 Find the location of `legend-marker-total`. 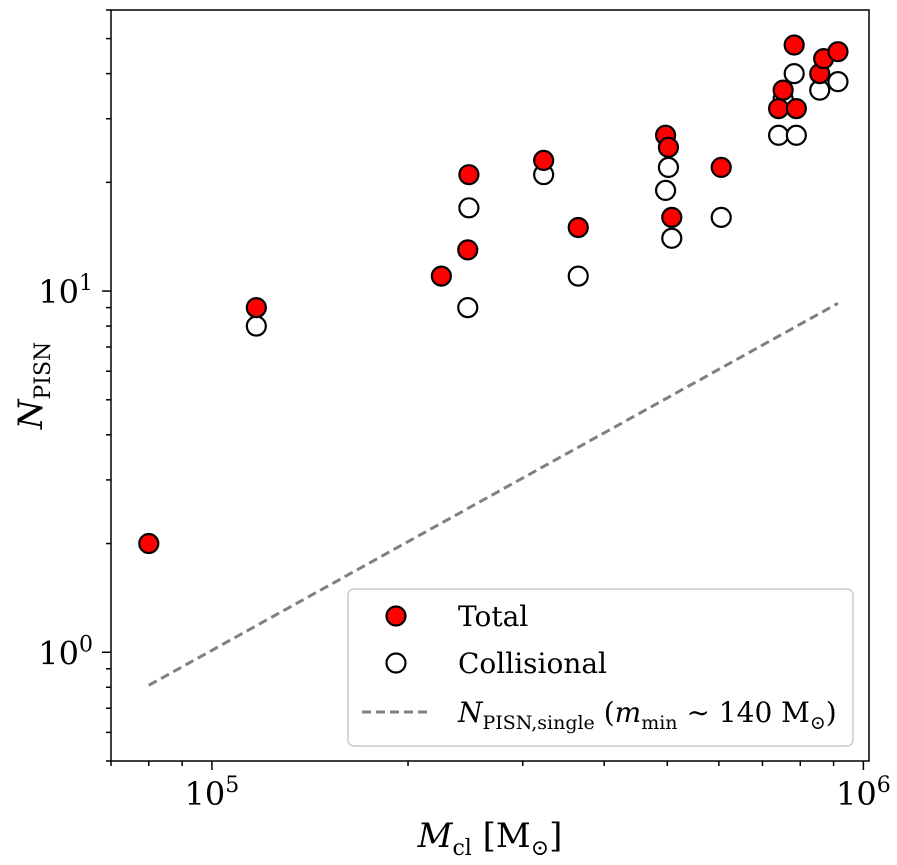

legend-marker-total is located at coordinates (396, 616).